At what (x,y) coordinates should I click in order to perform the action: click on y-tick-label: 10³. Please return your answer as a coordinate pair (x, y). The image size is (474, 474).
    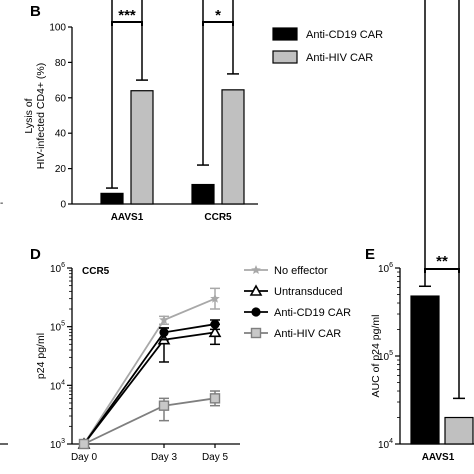
    Looking at the image, I should click on (57, 444).